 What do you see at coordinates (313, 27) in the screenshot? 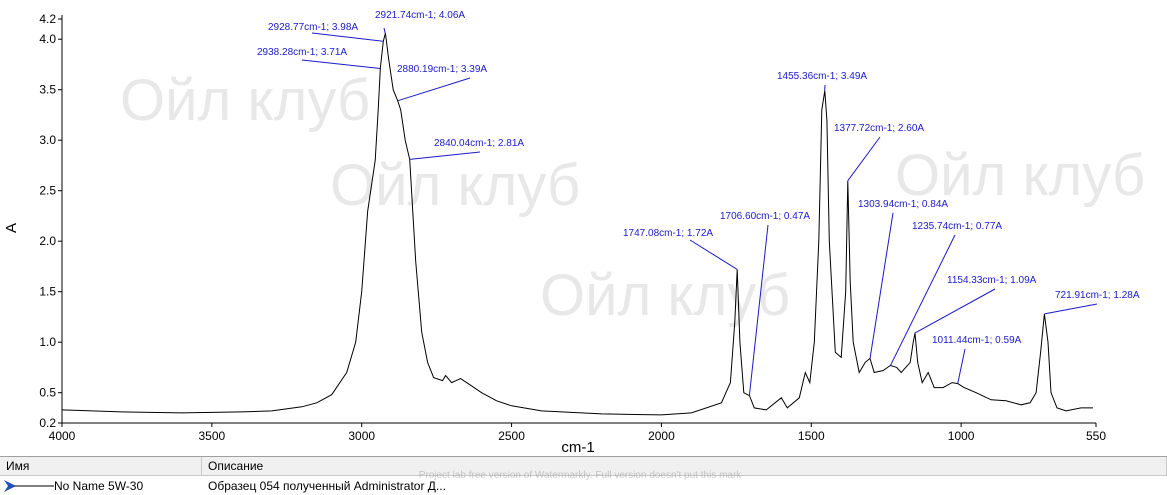
I see `annotation-label: 2928.77cm-1; 3.98A` at bounding box center [313, 27].